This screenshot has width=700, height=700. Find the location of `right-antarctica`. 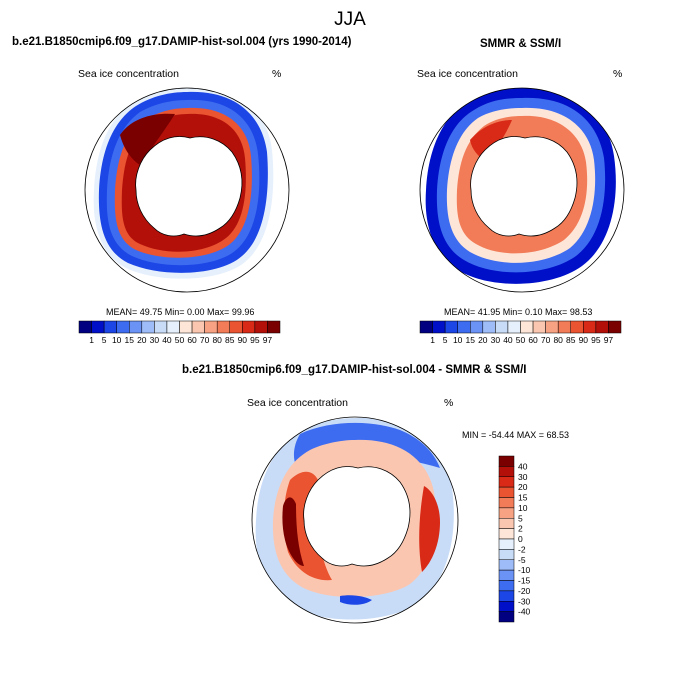

right-antarctica is located at coordinates (524, 186).